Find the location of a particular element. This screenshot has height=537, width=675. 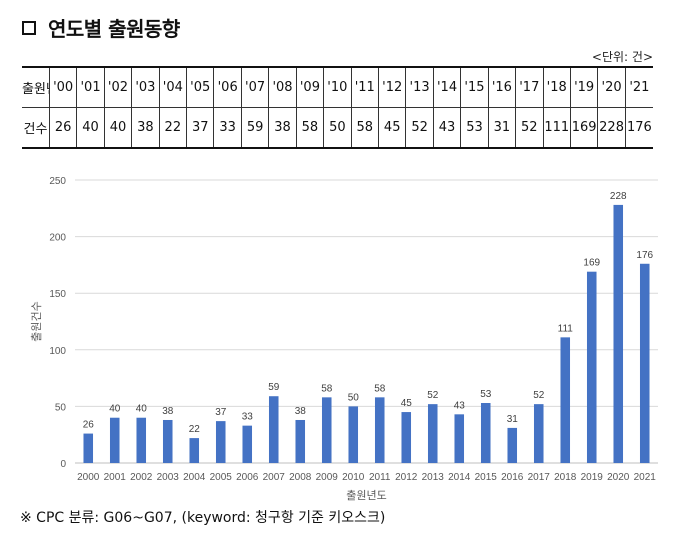

data-label: 31 is located at coordinates (513, 419).